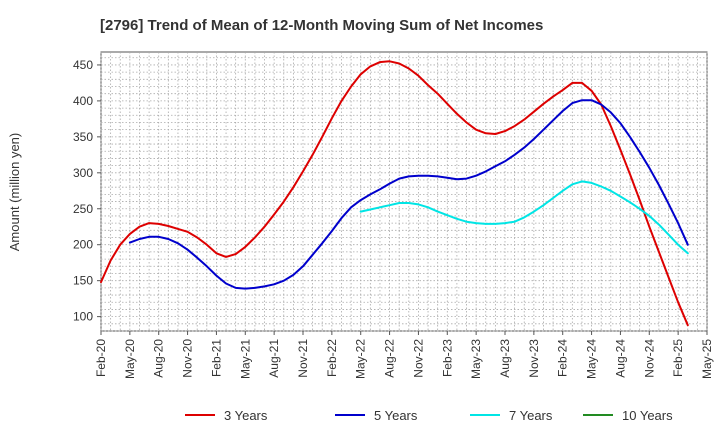  I want to click on x-tick-label: Nov-20, so click(188, 358).